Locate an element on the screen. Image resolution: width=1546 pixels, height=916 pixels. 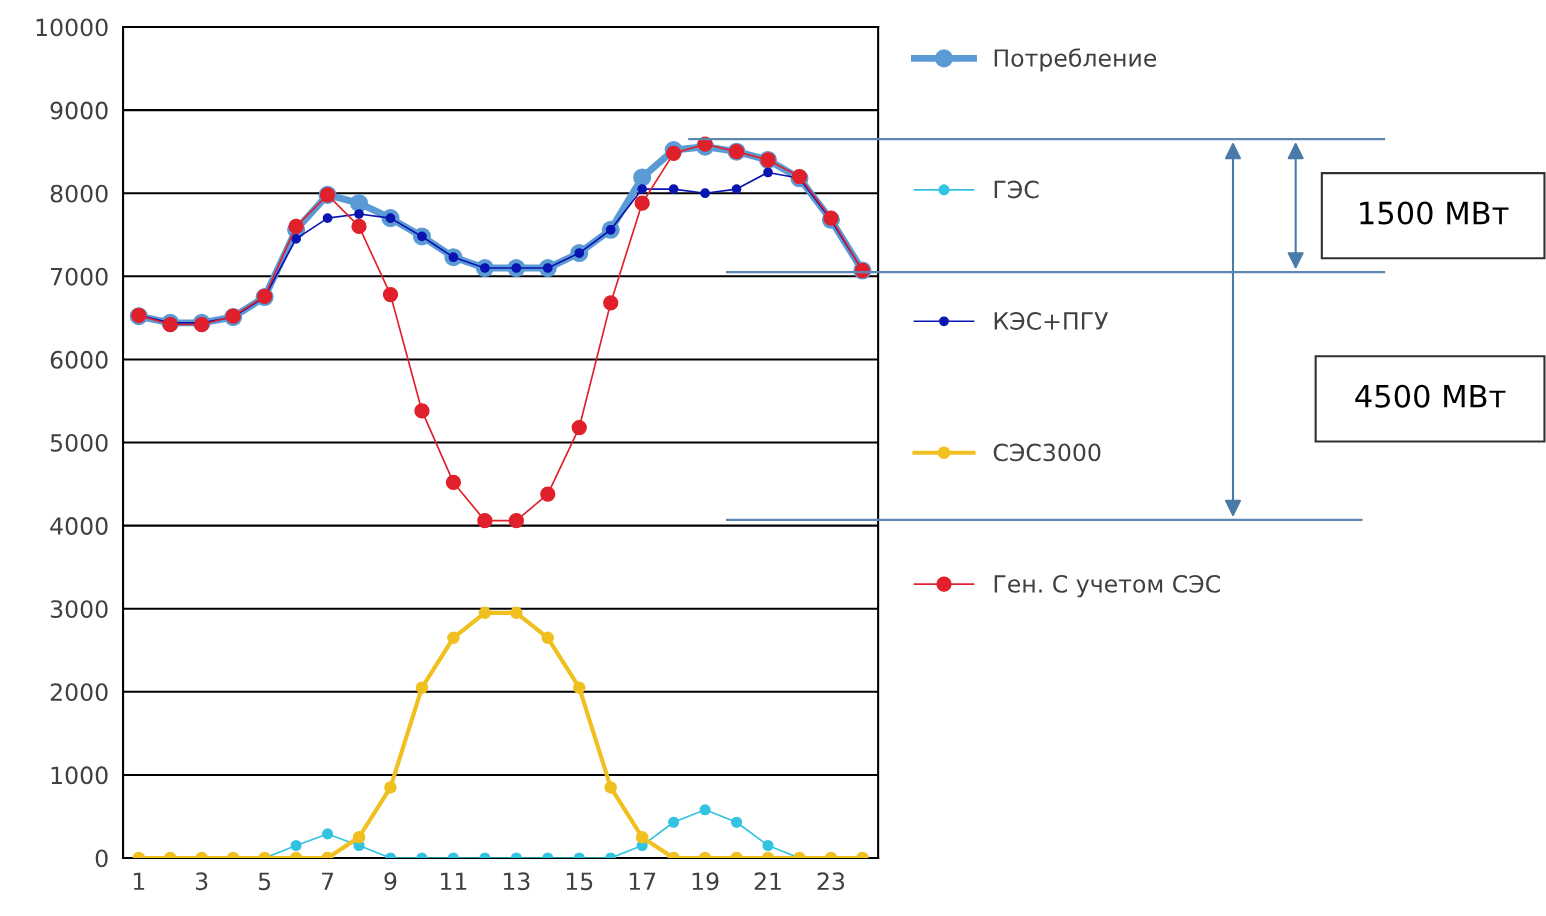
x-tick-label: 3 is located at coordinates (202, 881).